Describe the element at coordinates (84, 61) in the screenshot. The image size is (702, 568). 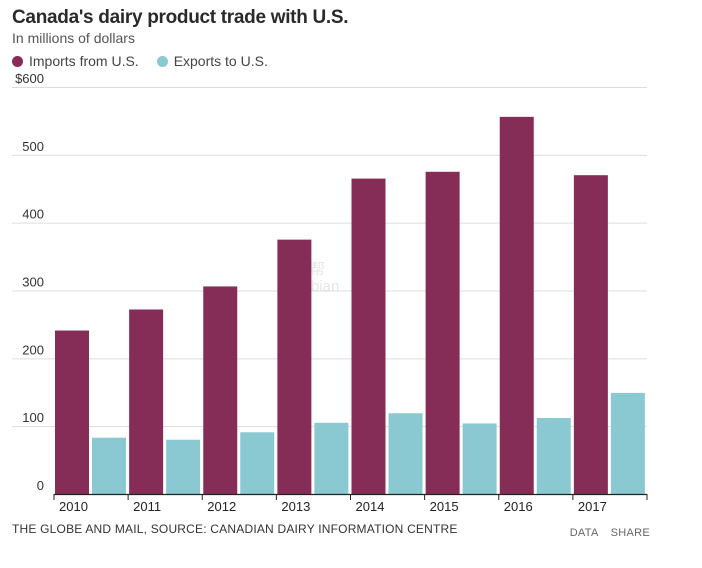
I see `legend-label-imports: Imports from U.S.` at that location.